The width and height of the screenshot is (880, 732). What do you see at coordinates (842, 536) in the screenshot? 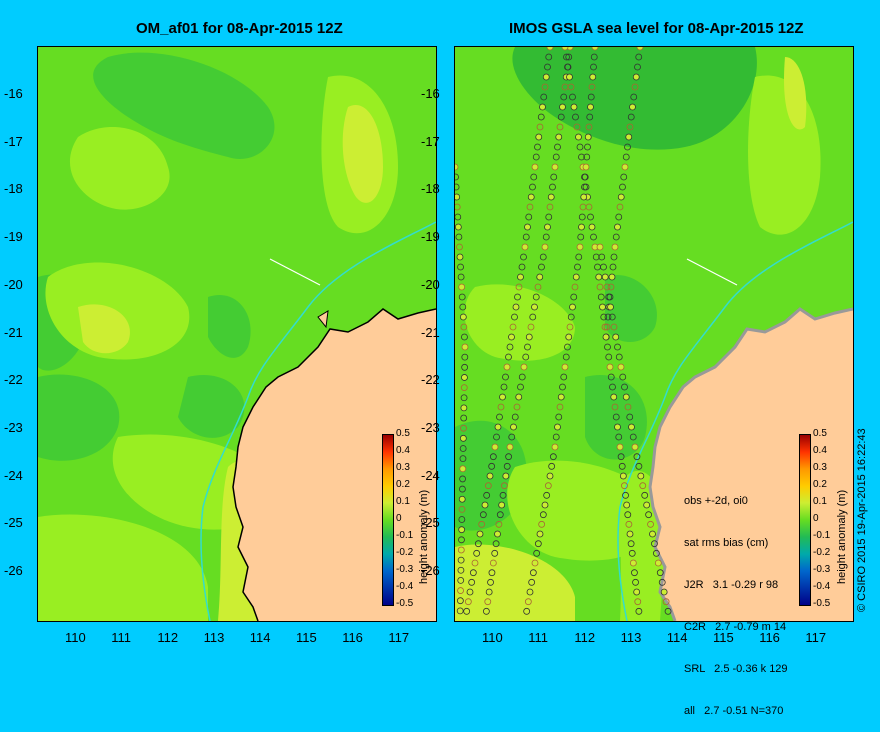
I see `right-colorbar-title: height anomaly (m)` at bounding box center [842, 536].